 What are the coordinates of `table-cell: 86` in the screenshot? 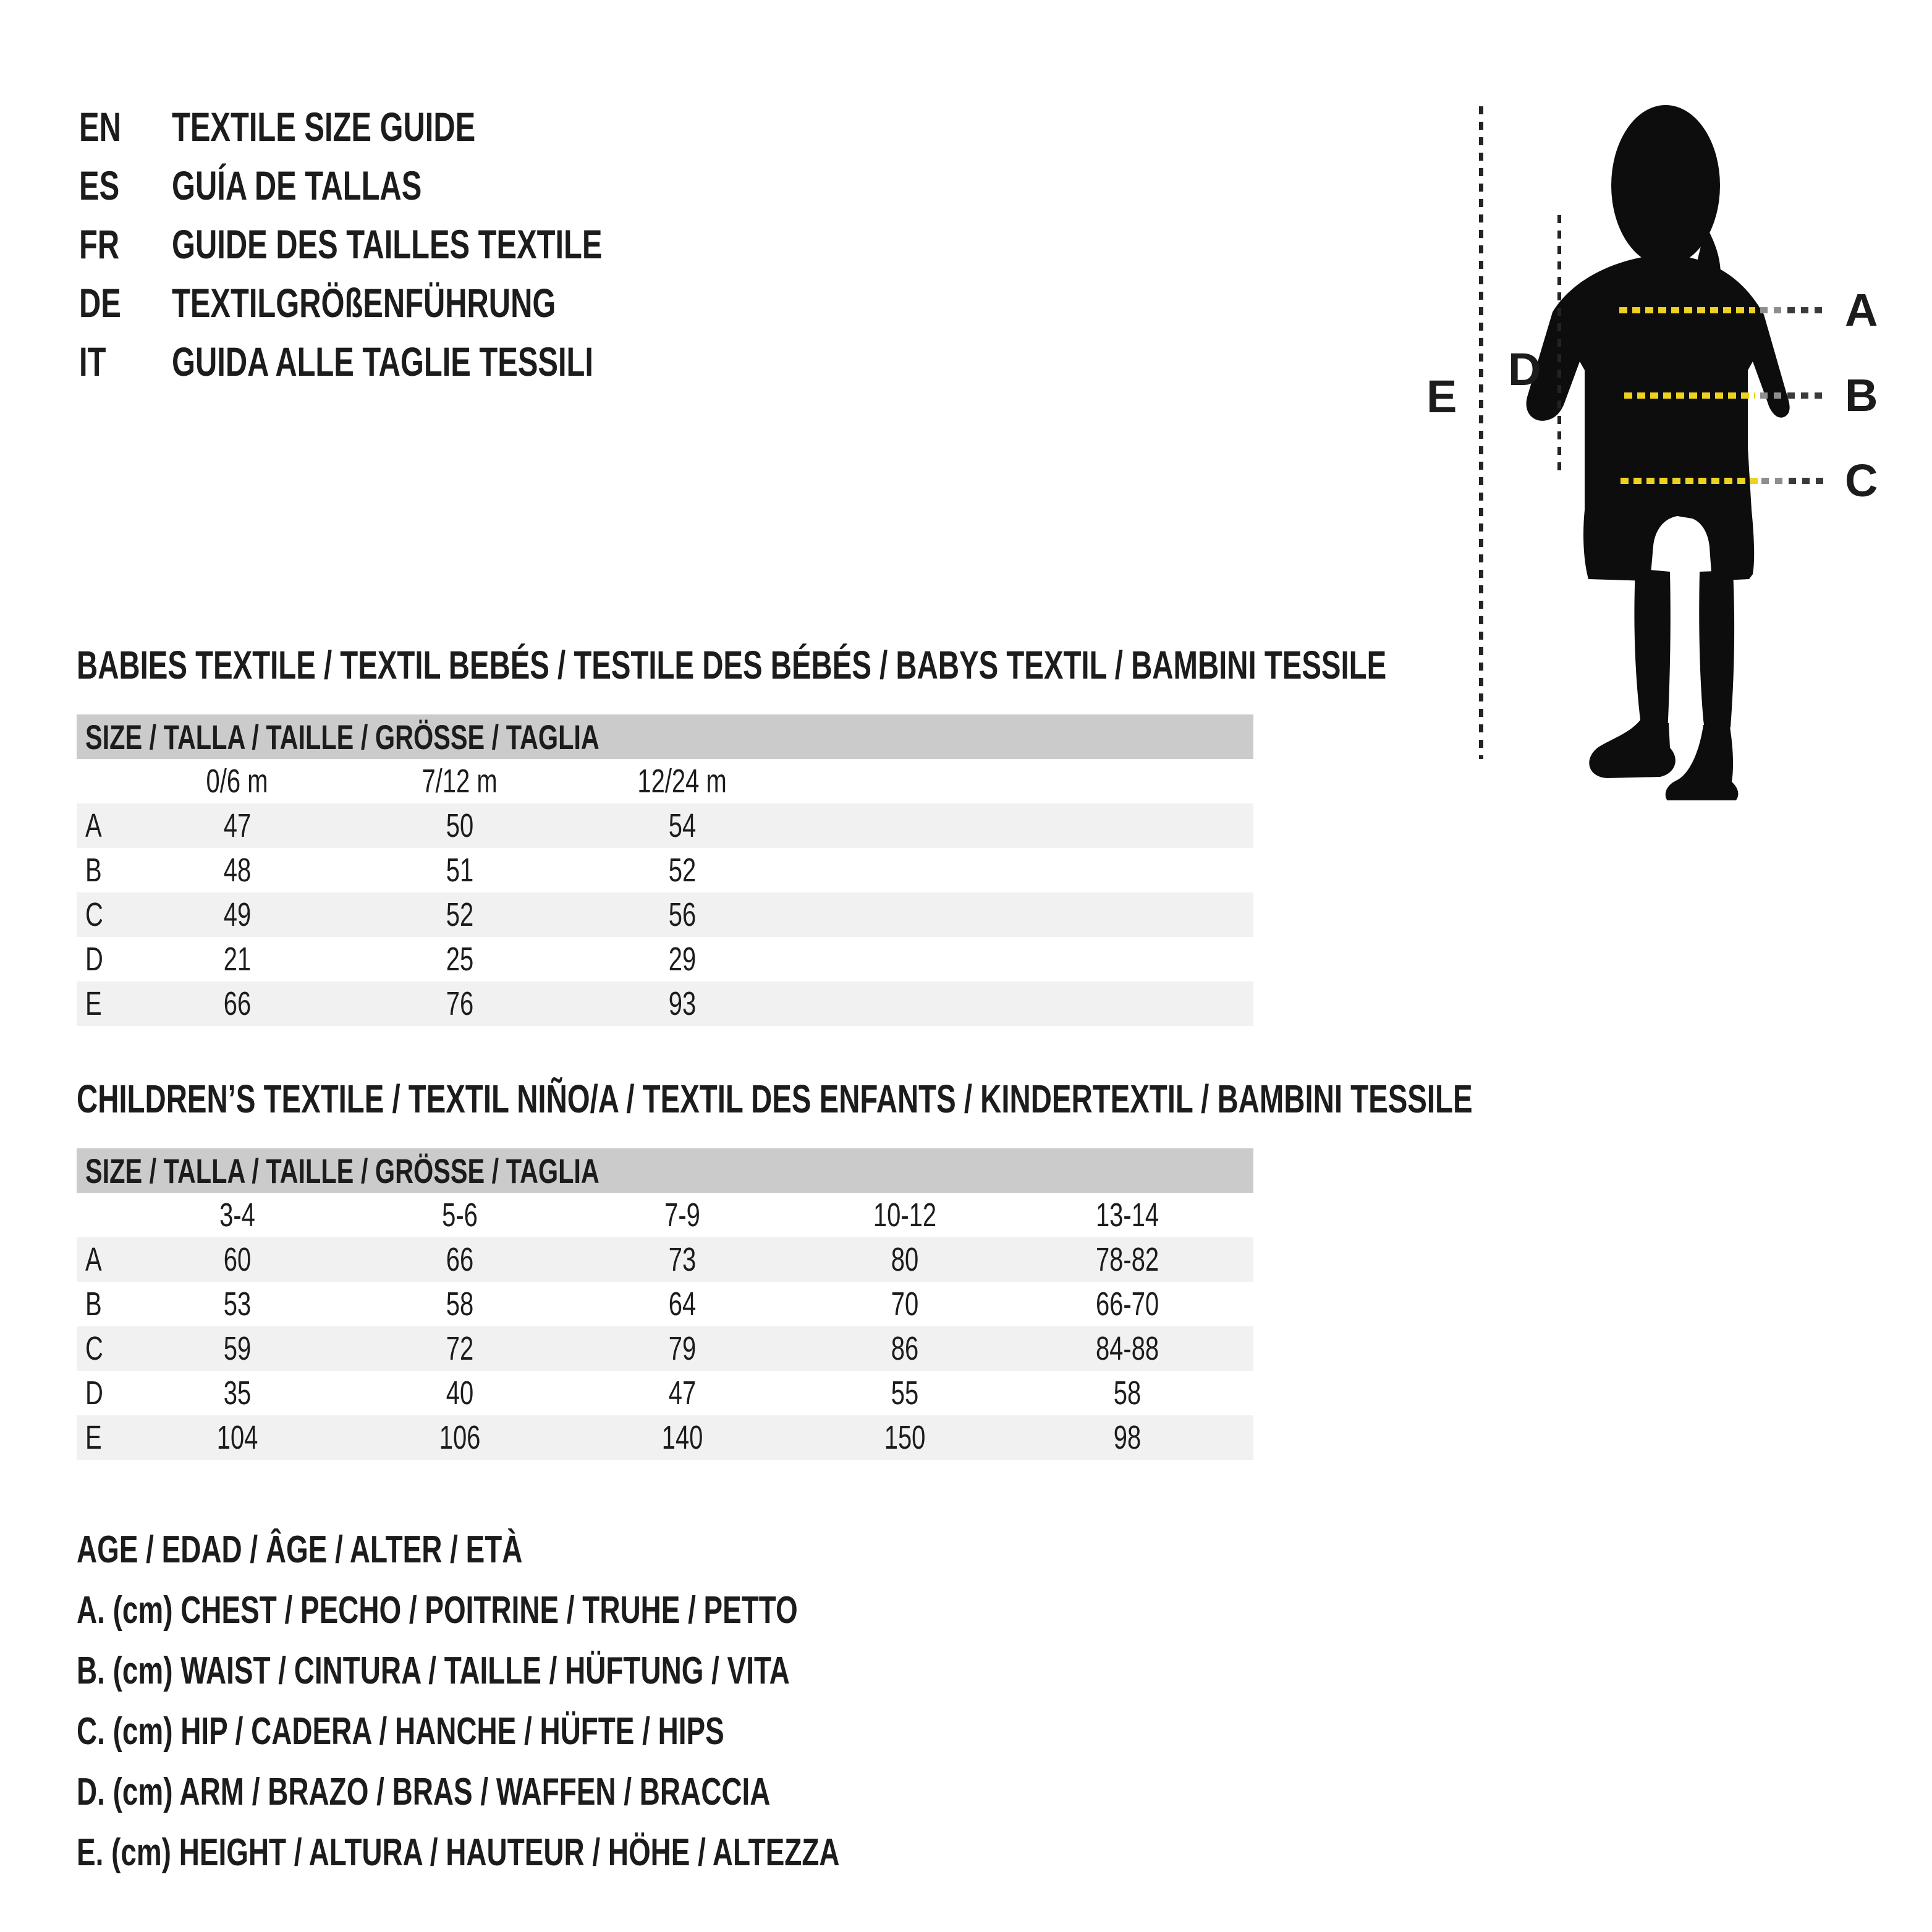 It's located at (905, 1348).